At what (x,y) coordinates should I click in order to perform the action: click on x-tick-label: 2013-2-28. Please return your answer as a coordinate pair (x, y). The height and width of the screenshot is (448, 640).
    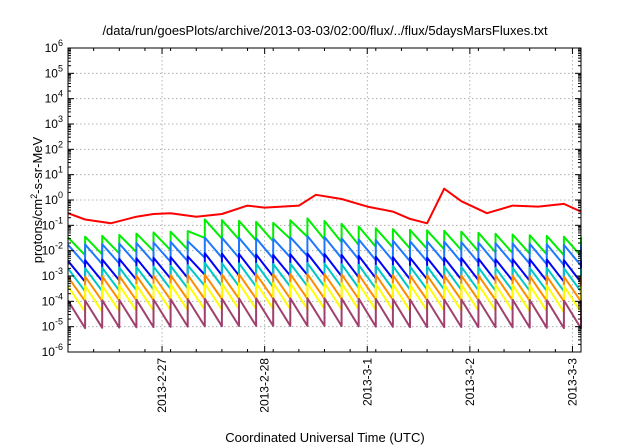
    Looking at the image, I should click on (265, 385).